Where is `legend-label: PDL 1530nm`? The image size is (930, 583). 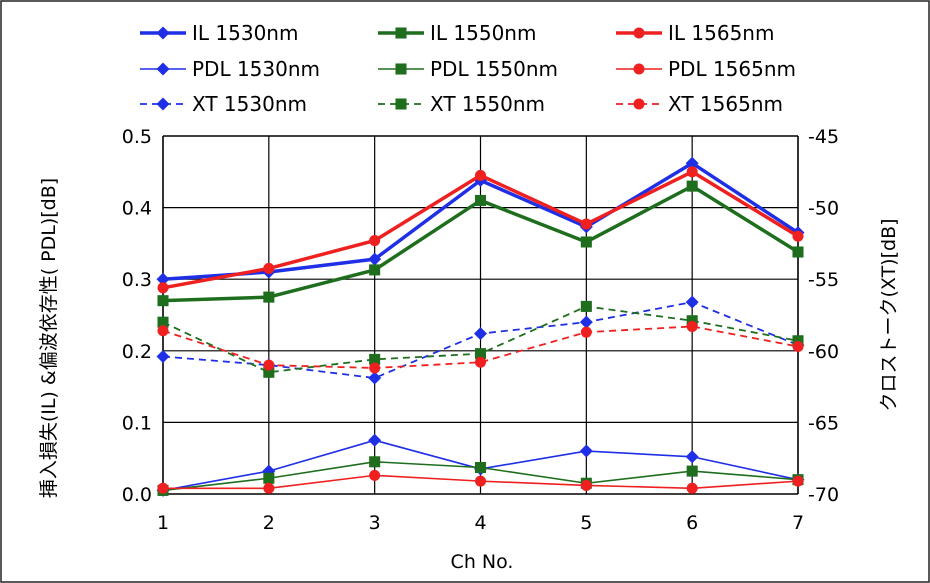 legend-label: PDL 1530nm is located at coordinates (256, 69).